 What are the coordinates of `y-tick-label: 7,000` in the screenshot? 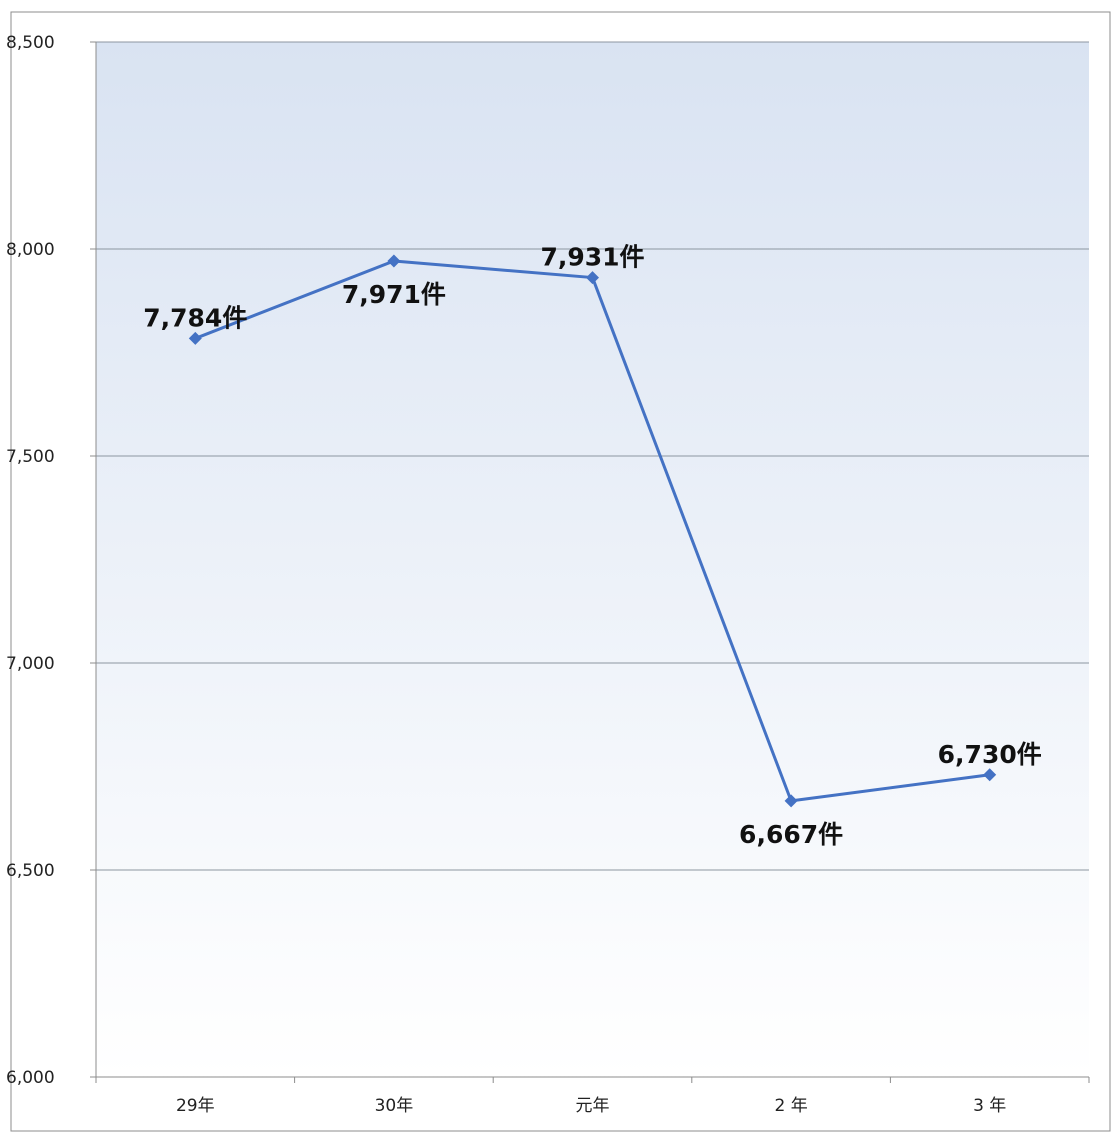 It's located at (30, 664).